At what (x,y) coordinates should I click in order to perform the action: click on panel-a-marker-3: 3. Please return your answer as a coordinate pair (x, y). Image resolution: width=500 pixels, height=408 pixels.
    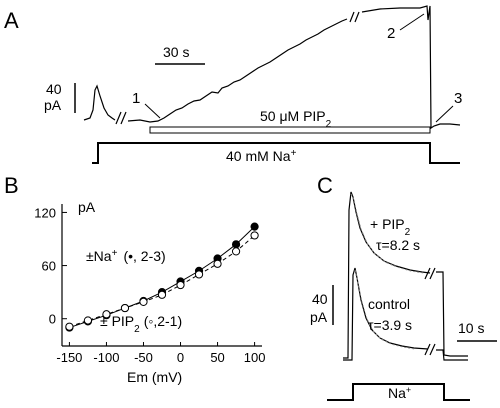
    Looking at the image, I should click on (458, 98).